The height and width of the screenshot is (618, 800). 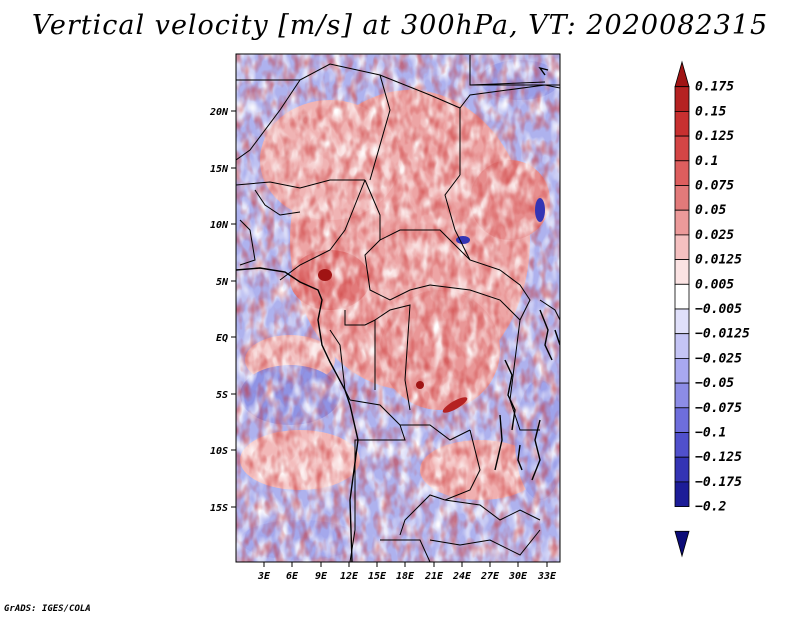 I want to click on lon-label-21e: 21E, so click(x=434, y=576).